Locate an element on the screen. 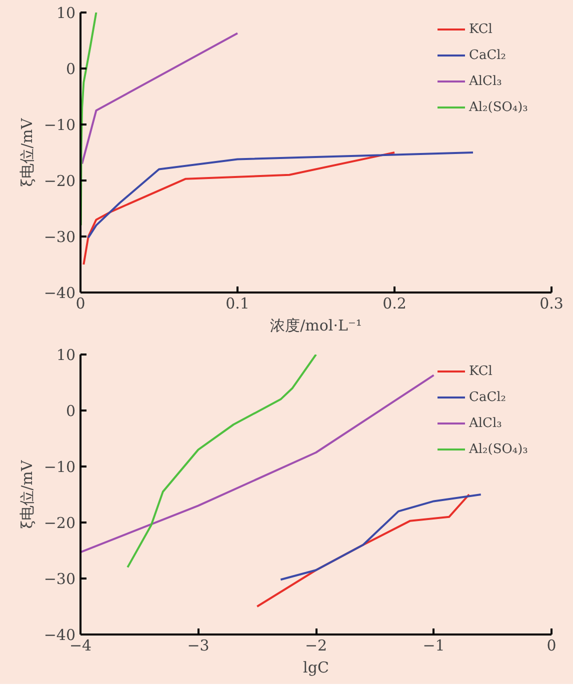 The width and height of the screenshot is (573, 685). x-tick-label: −3 is located at coordinates (198, 645).